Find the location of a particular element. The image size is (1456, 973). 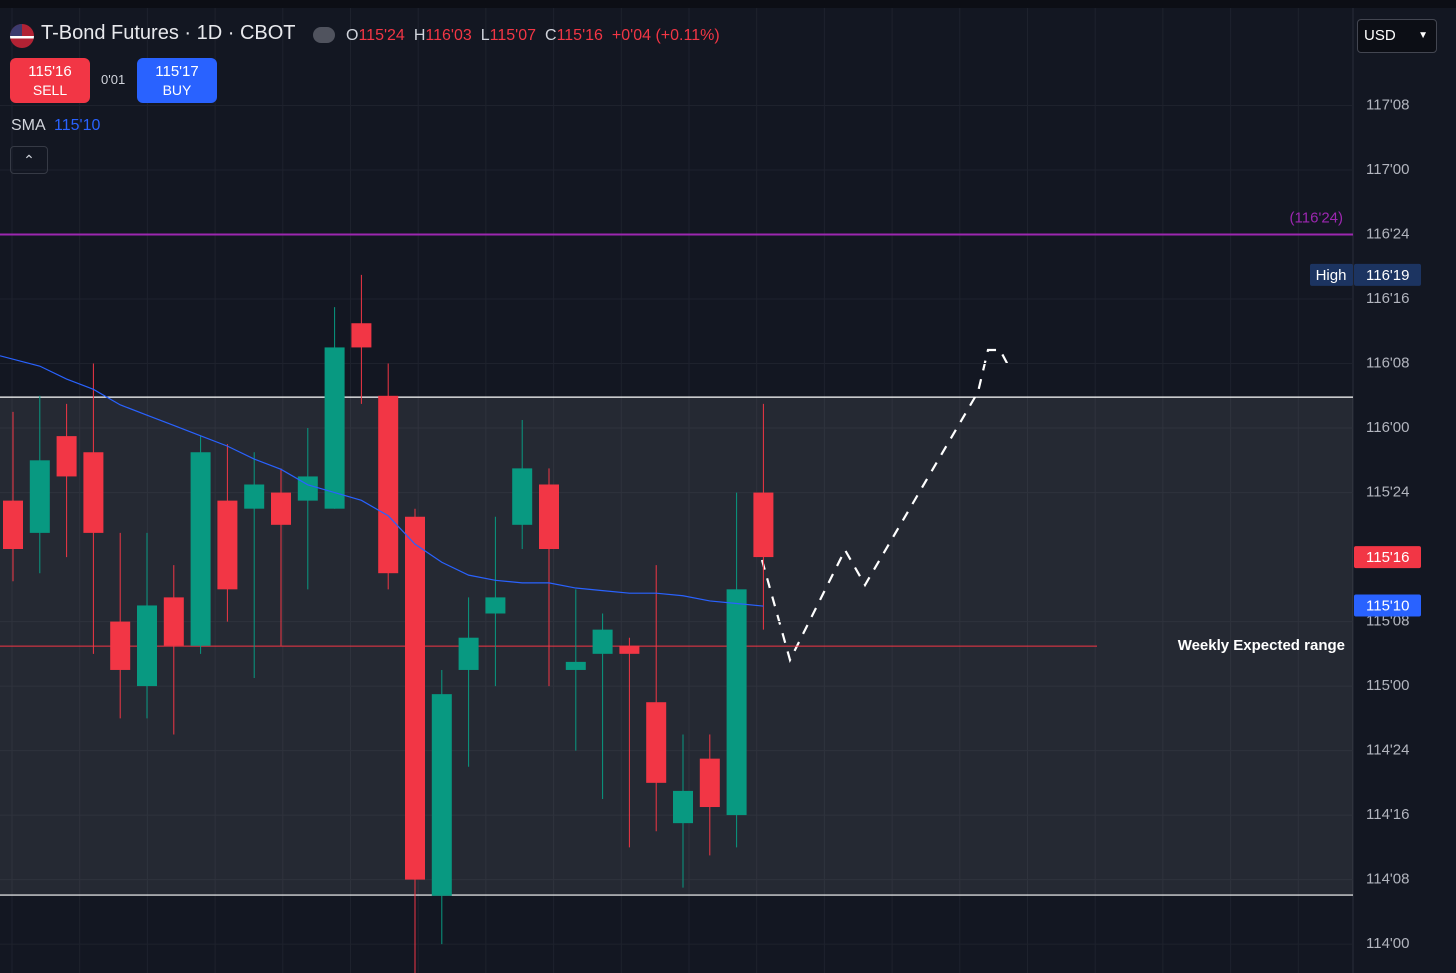

ohlc-value: 115'24 is located at coordinates (381, 35).